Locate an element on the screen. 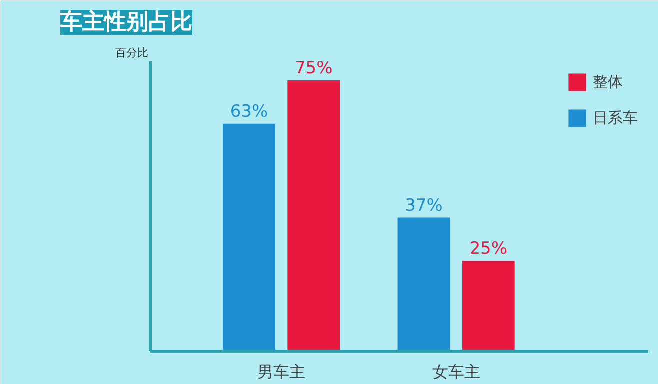 The width and height of the screenshot is (658, 384). y-axis-title: 百分比 is located at coordinates (132, 53).